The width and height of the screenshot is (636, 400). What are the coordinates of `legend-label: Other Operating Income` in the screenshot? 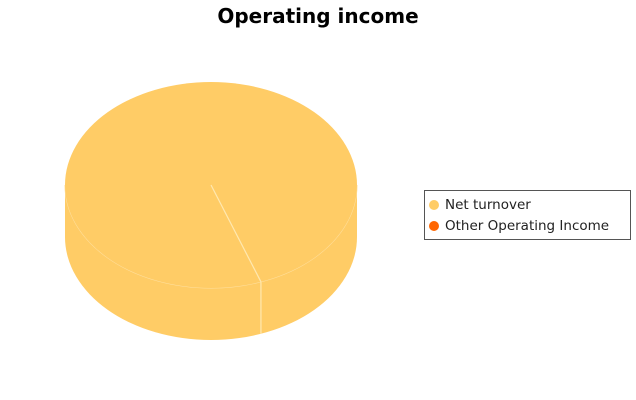 It's located at (527, 225).